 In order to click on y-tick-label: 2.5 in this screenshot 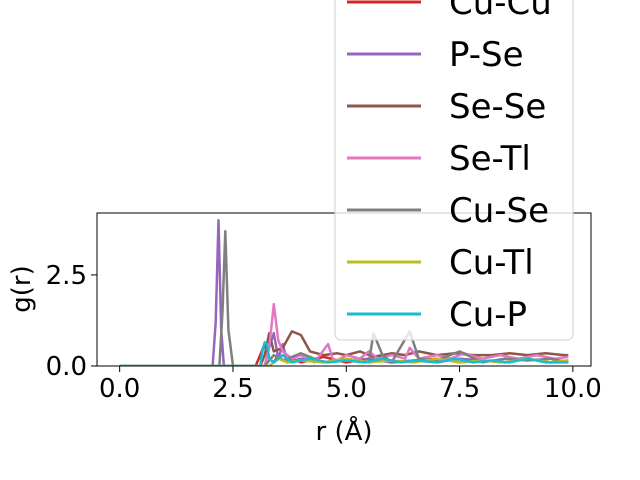, I will do `click(66, 276)`.